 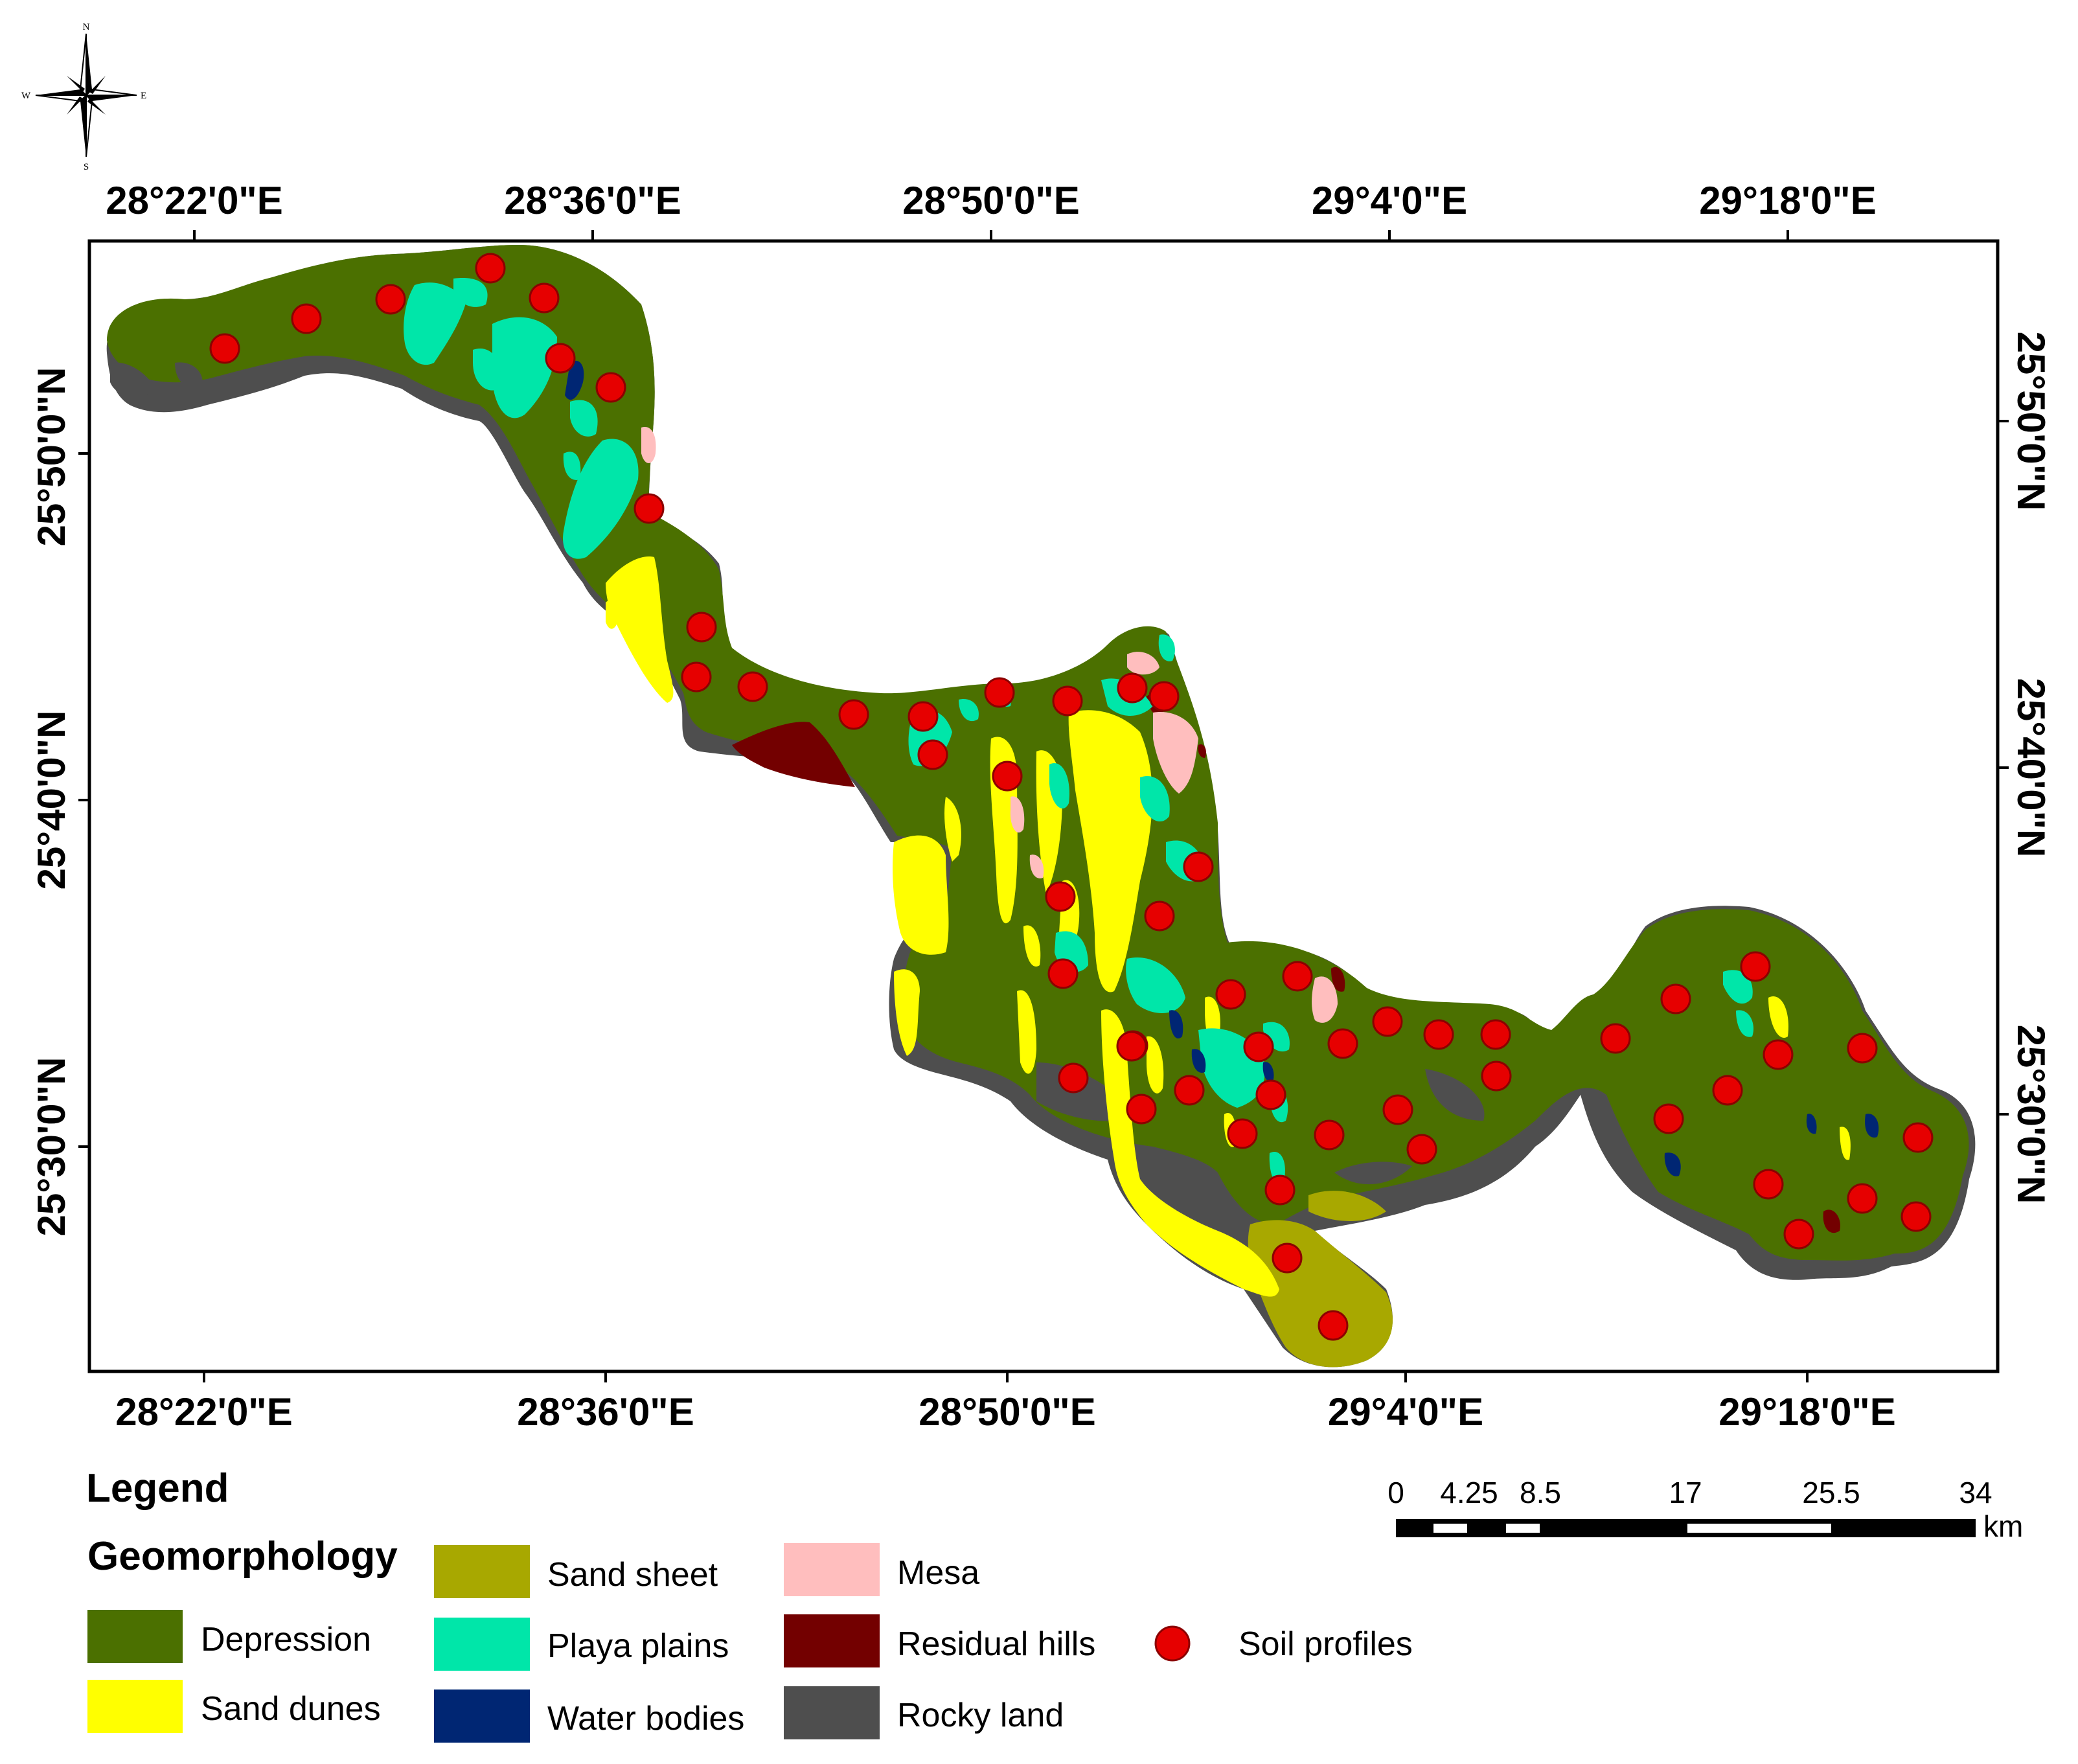 What do you see at coordinates (605, 1412) in the screenshot?
I see `lon-label-bottom: 28°36'0"E` at bounding box center [605, 1412].